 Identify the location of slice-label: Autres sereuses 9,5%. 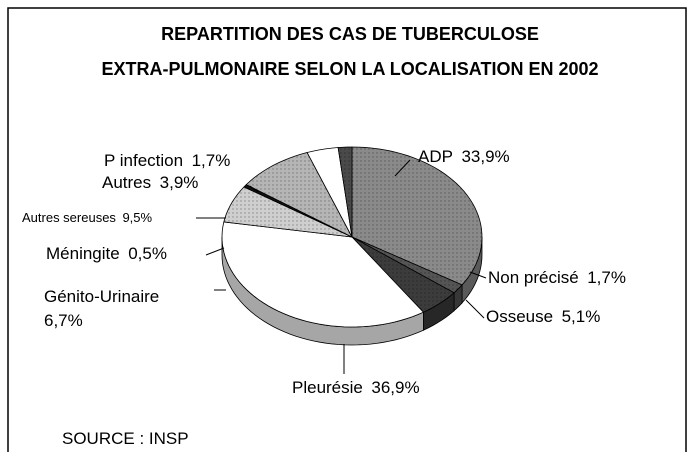
(87, 217).